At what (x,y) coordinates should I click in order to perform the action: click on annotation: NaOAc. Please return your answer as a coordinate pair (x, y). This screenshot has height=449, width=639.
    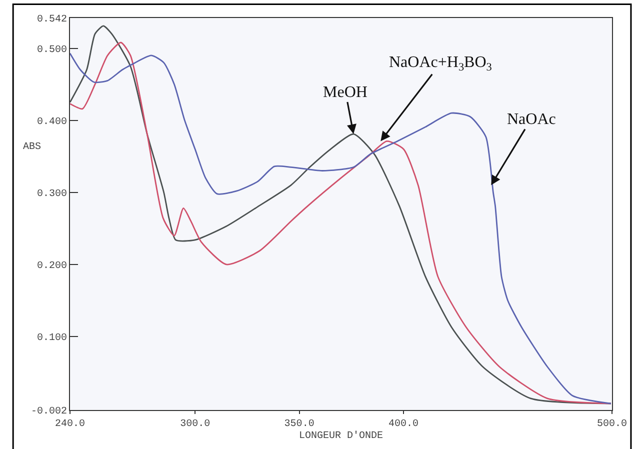
    Looking at the image, I should click on (531, 119).